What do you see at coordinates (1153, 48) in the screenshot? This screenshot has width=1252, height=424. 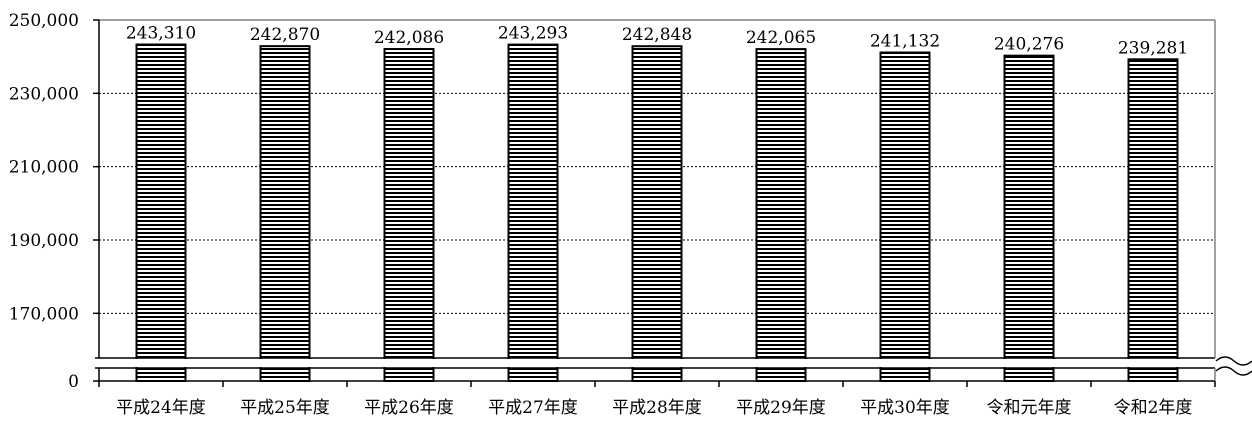 I see `data-label: 239,281` at bounding box center [1153, 48].